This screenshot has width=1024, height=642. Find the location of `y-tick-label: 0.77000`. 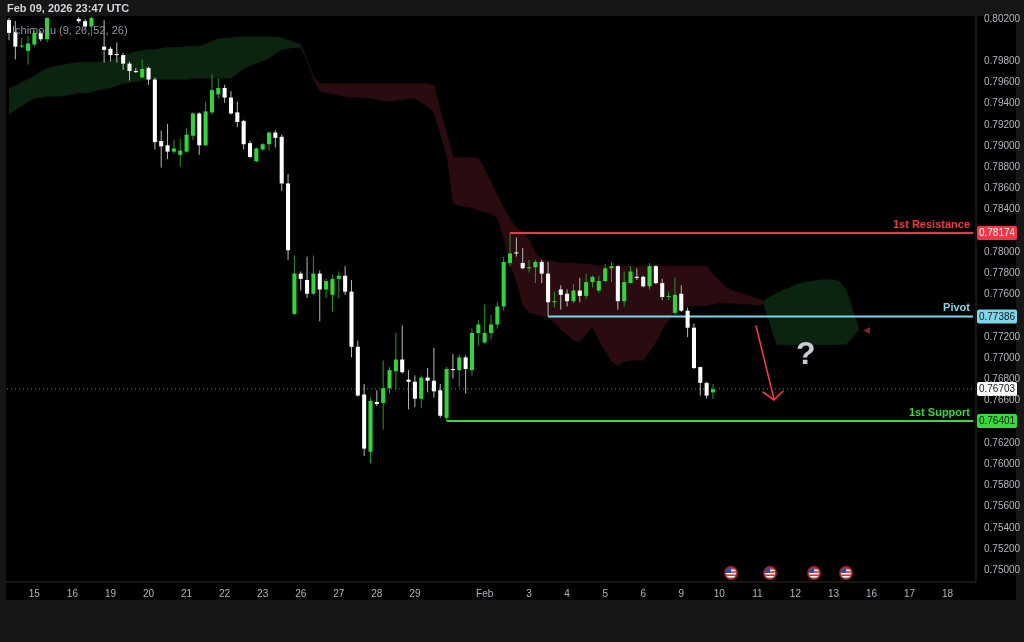

y-tick-label: 0.77000 is located at coordinates (1002, 357).